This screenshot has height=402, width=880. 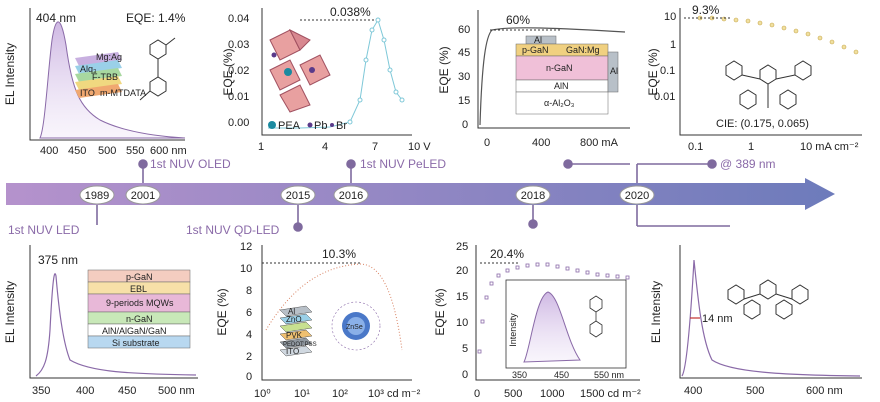 I want to click on qdled-ylabel: EQE (%), so click(x=222, y=311).